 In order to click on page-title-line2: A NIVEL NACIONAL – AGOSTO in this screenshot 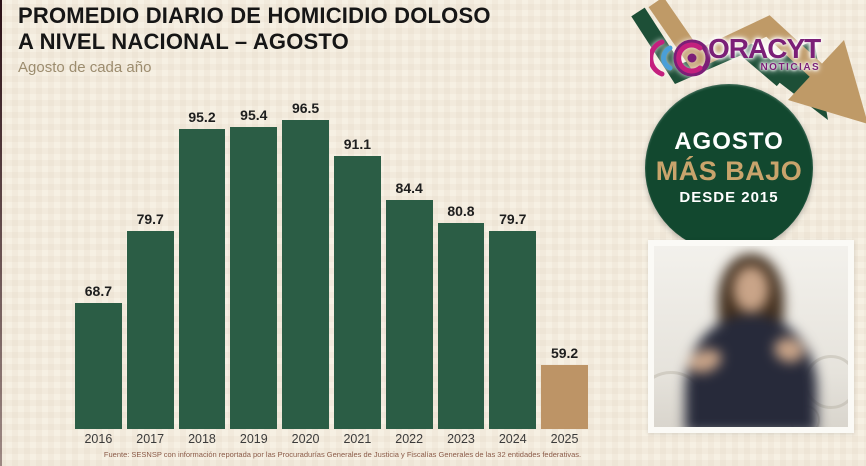, I will do `click(183, 41)`.